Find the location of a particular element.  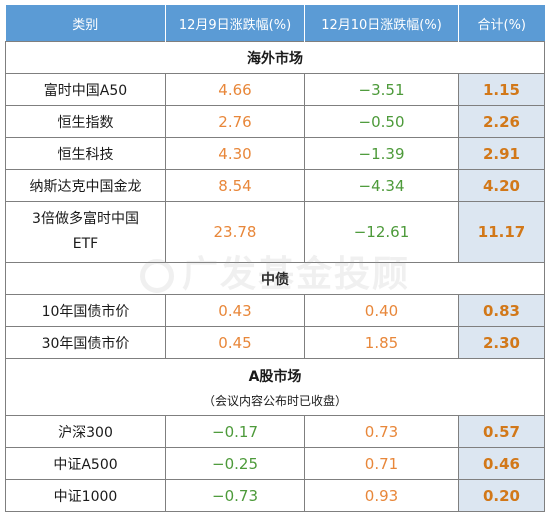

row-name-line1: 3倍做多富时中国 is located at coordinates (85, 219).